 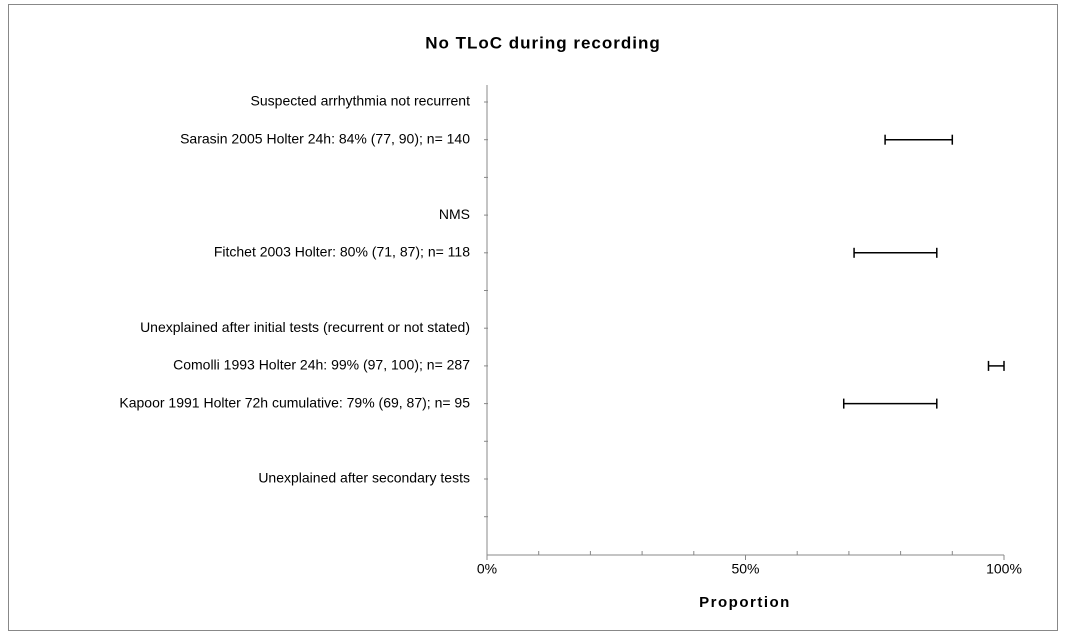 What do you see at coordinates (745, 569) in the screenshot?
I see `x-tick-label: 50%` at bounding box center [745, 569].